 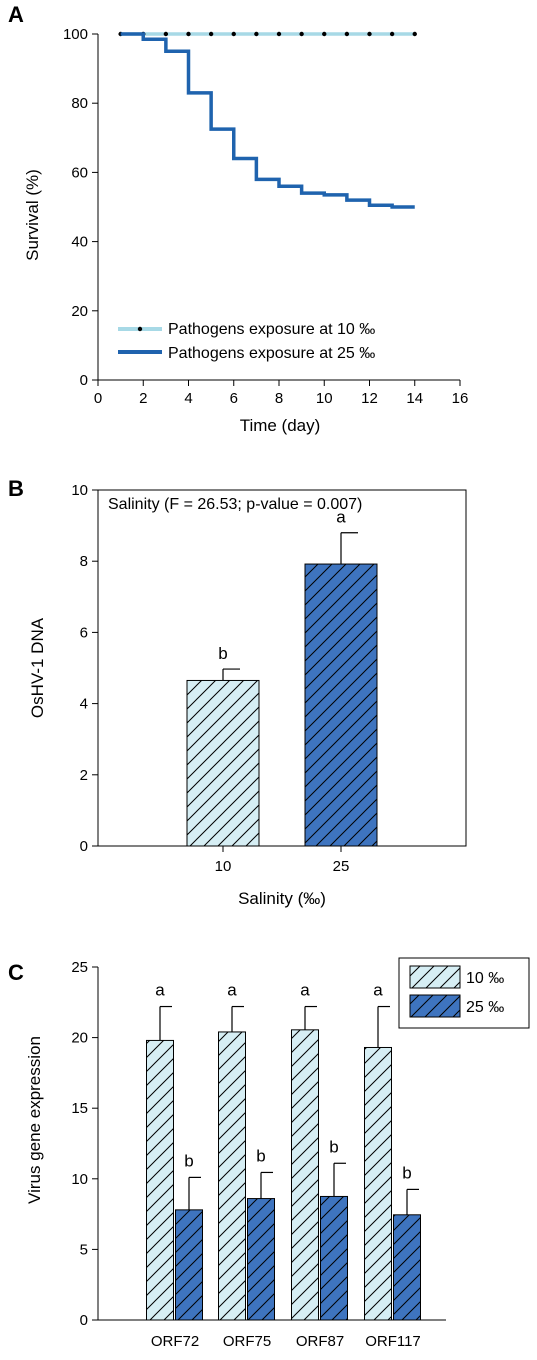 I want to click on panel-c-legend: 10 ‰ 25 ‰, so click(x=464, y=993).